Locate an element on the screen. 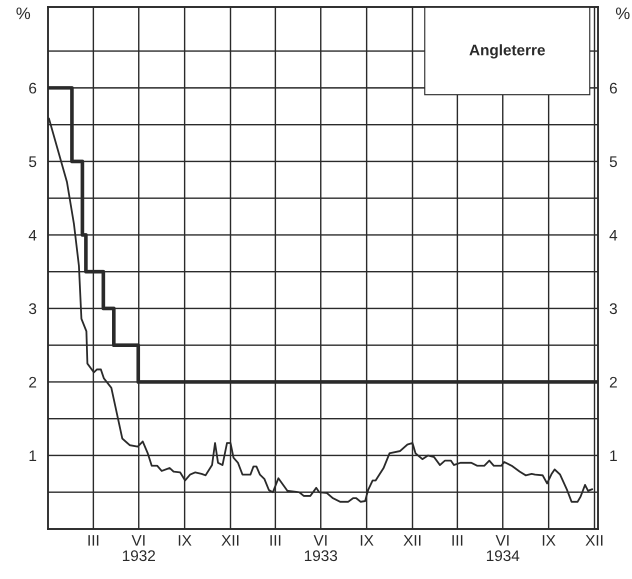 This screenshot has width=632, height=579. y2-tick-label: 3 is located at coordinates (613, 308).